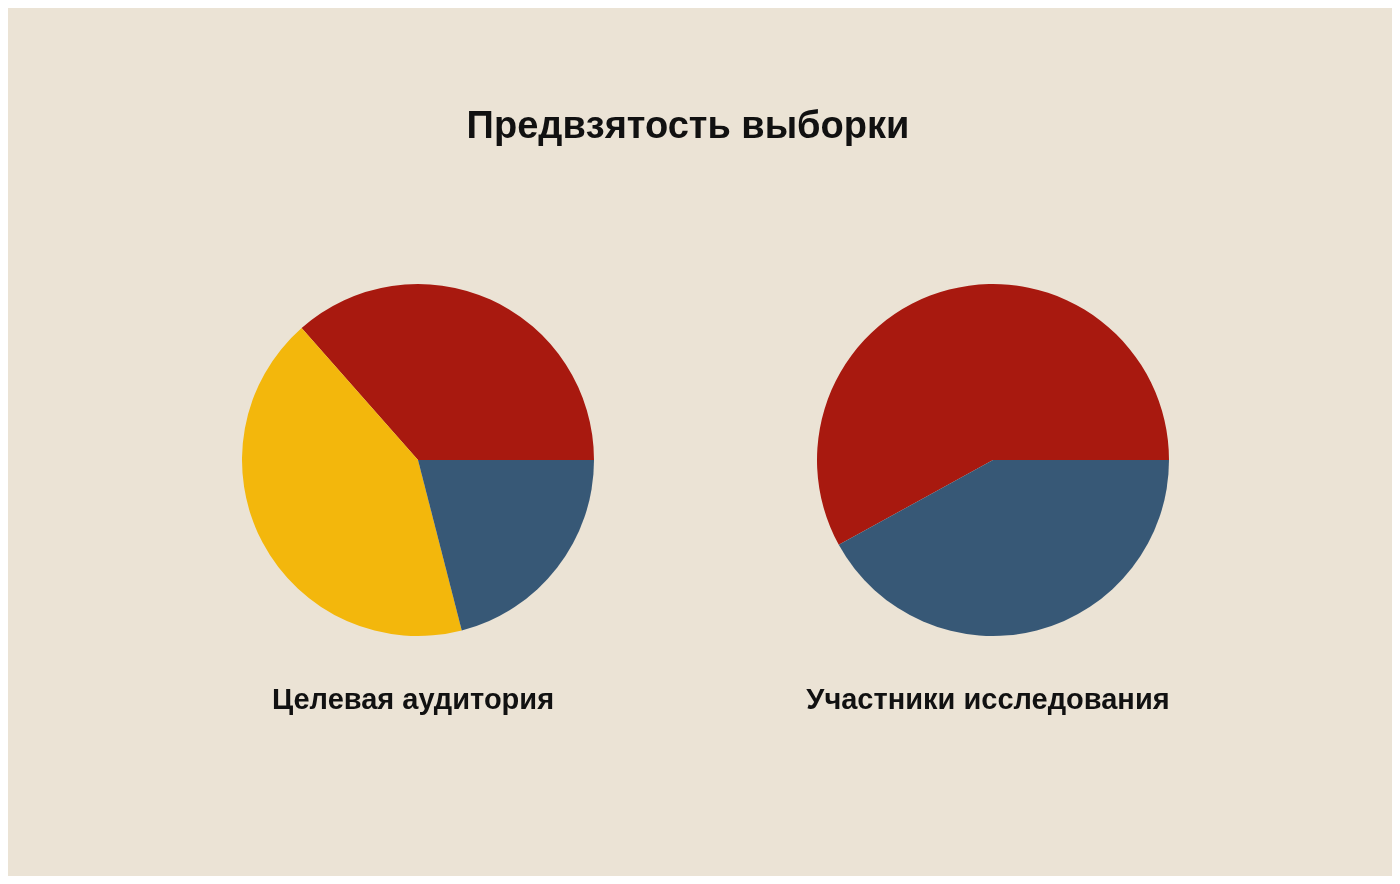 The width and height of the screenshot is (1400, 884). What do you see at coordinates (688, 125) in the screenshot?
I see `text: Предвзятость выборки` at bounding box center [688, 125].